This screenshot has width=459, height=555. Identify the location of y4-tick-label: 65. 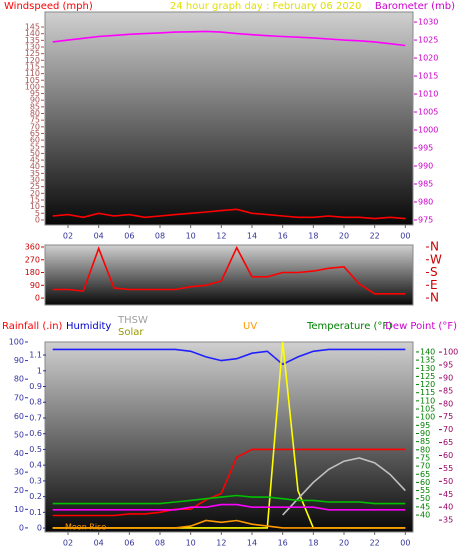
(448, 442).